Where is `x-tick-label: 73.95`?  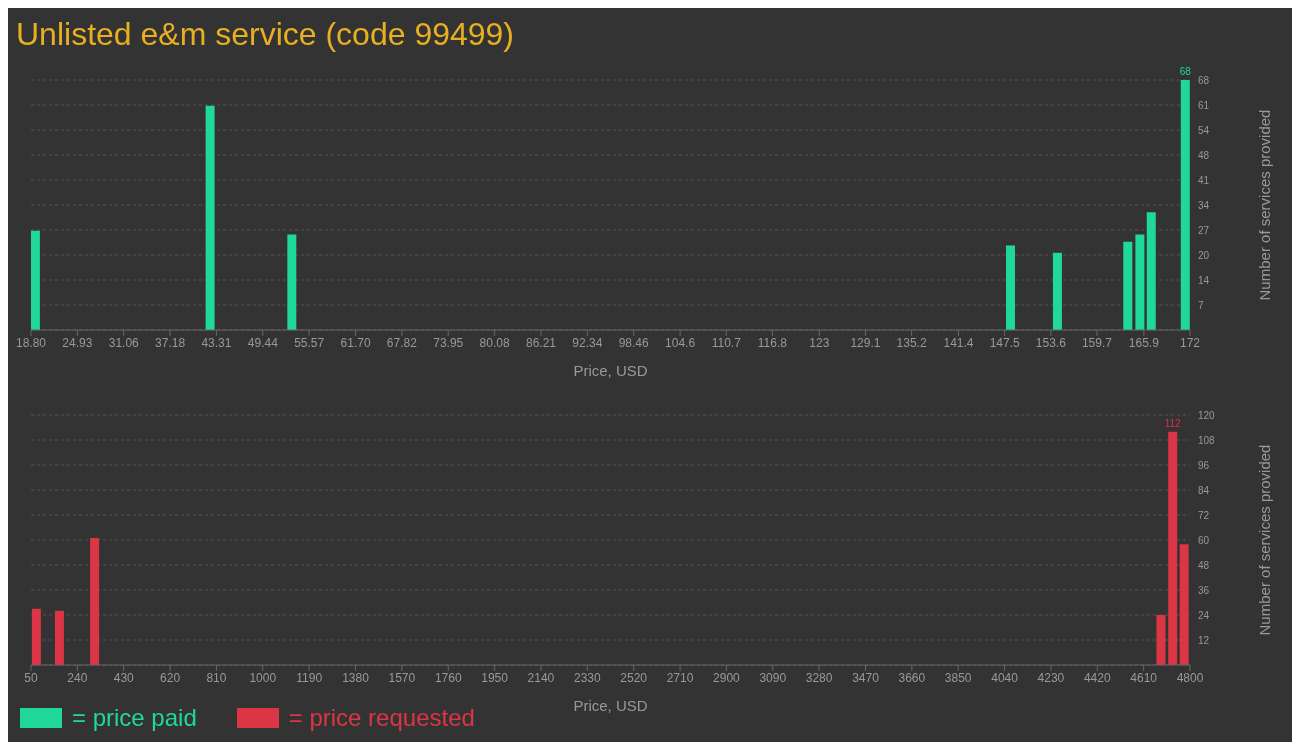
x-tick-label: 73.95 is located at coordinates (448, 342).